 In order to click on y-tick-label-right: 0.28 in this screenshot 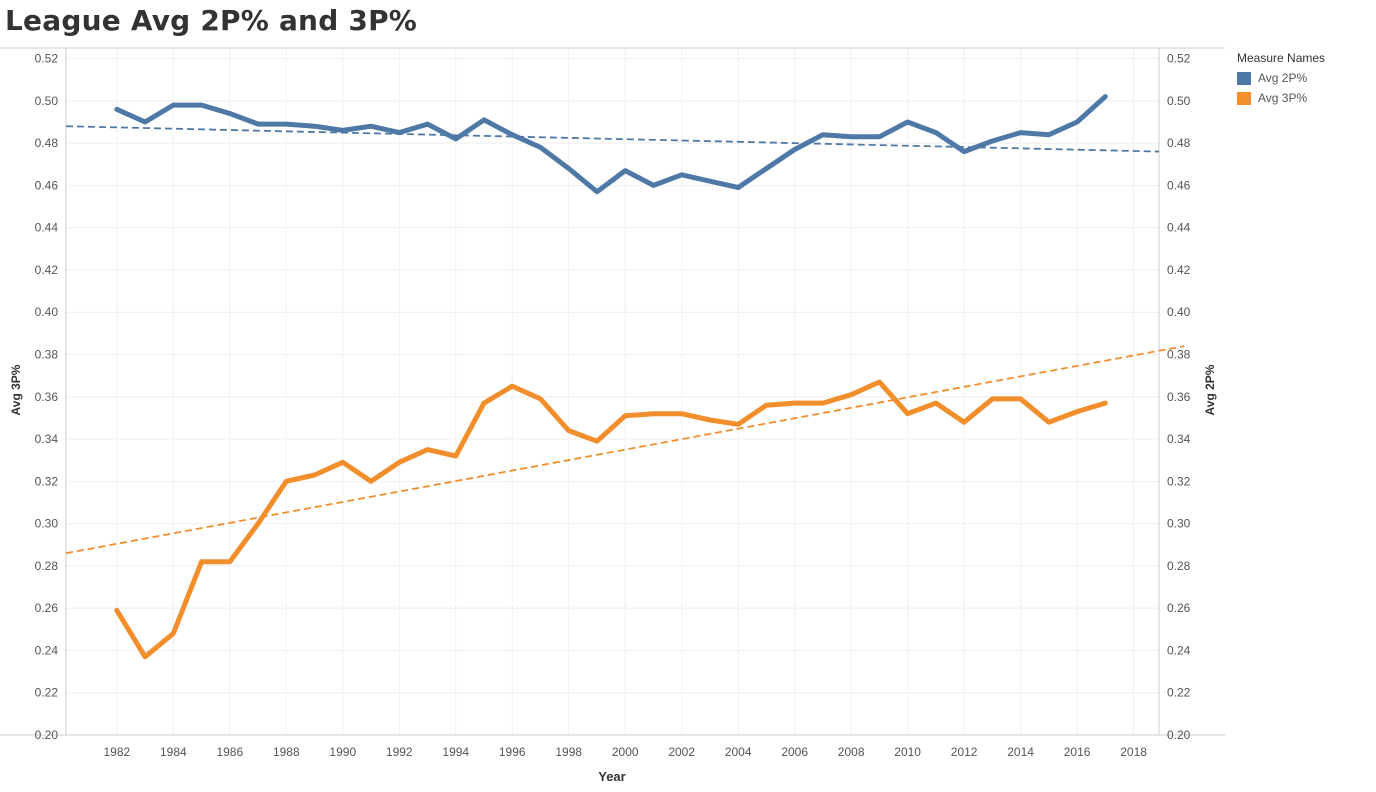, I will do `click(1179, 566)`.